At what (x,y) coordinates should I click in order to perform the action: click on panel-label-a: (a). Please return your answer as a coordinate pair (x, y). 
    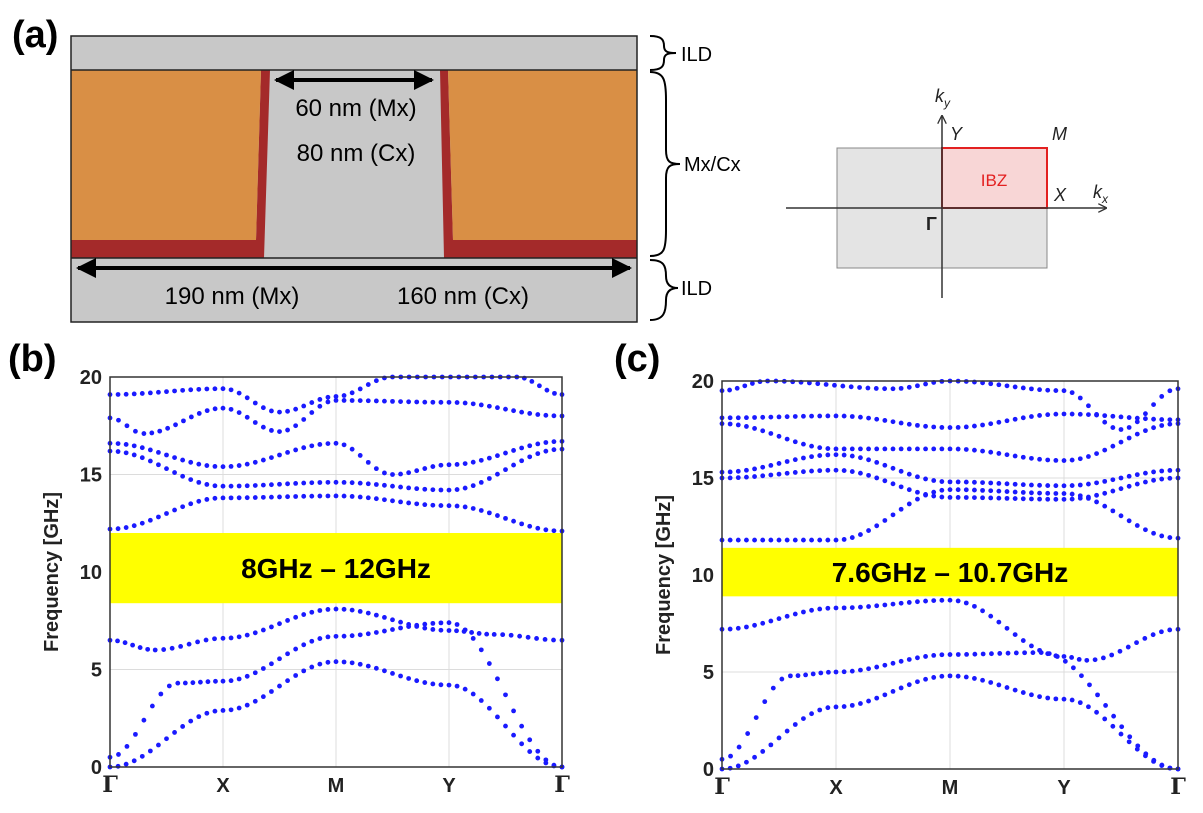
    Looking at the image, I should click on (35, 35).